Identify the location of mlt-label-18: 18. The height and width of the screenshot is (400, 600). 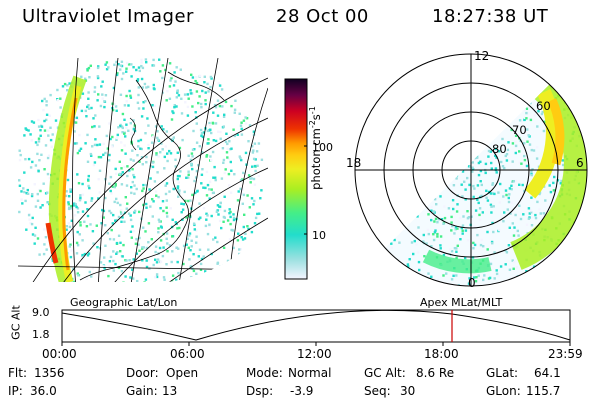
(353, 163).